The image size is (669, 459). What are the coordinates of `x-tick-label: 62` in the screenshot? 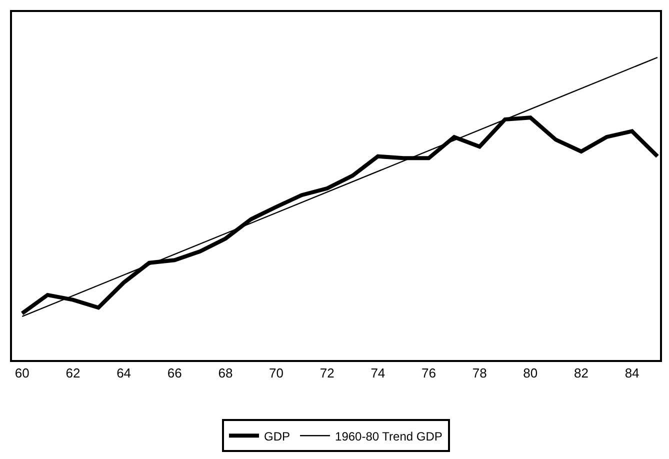 It's located at (73, 373).